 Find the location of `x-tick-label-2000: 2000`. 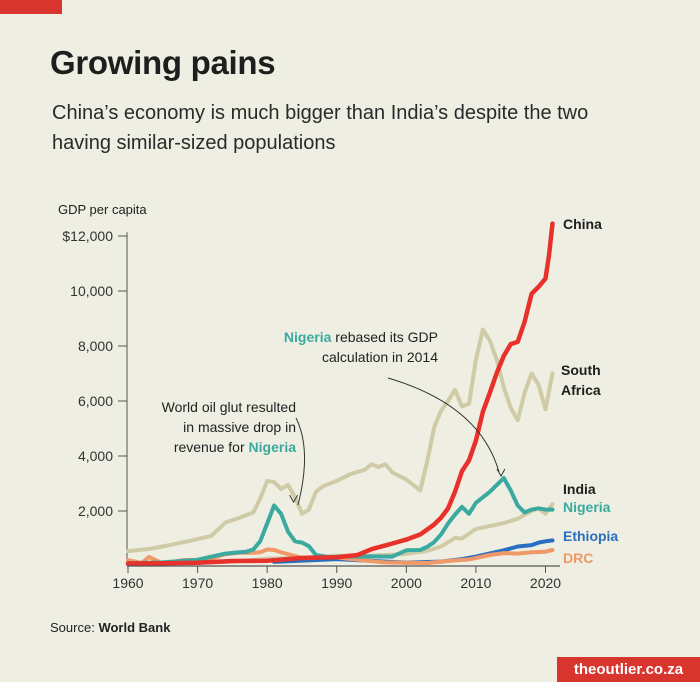

x-tick-label-2000: 2000 is located at coordinates (406, 583).